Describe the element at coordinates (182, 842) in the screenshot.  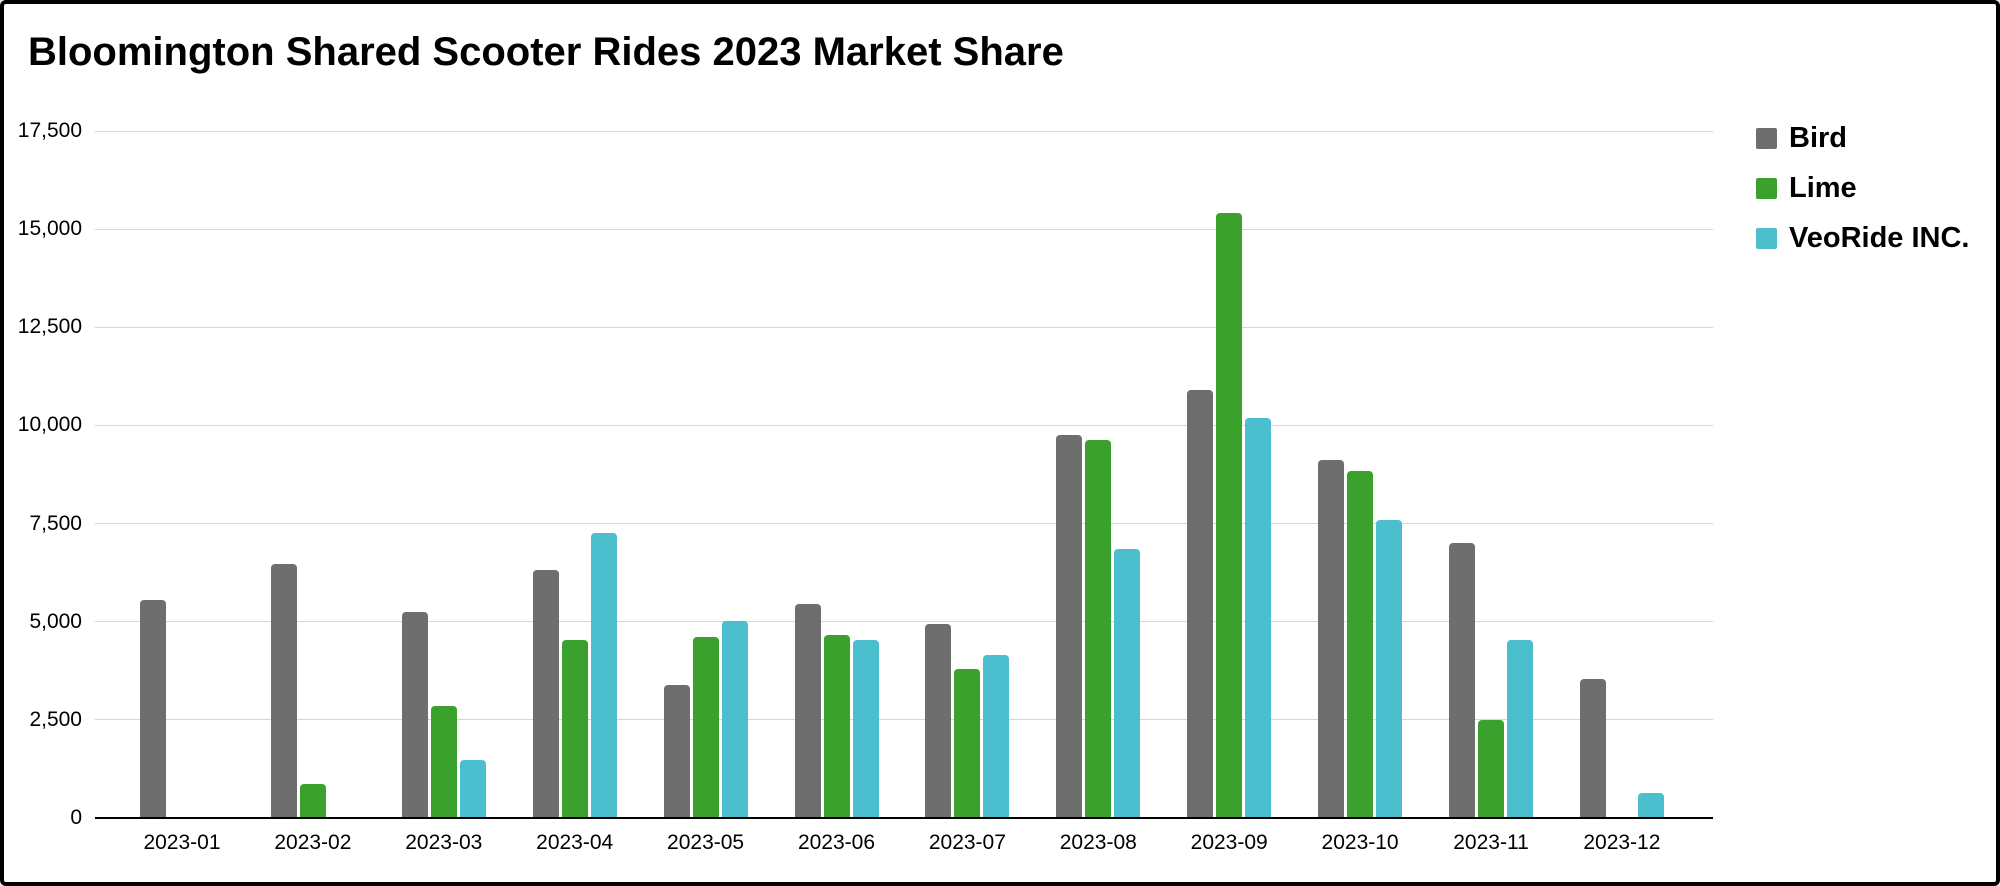
I see `x-axis-label: 2023-01` at that location.